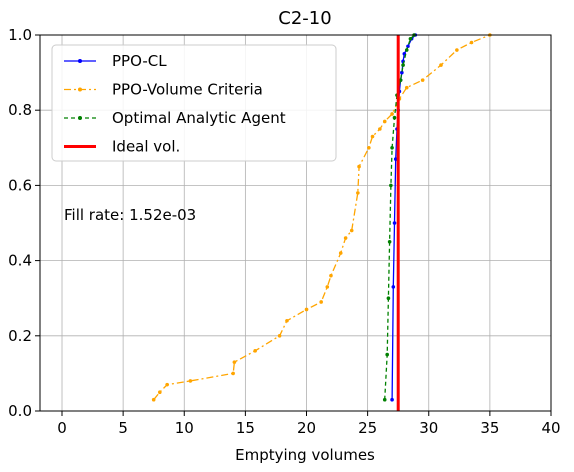  I want to click on legend-item-ppo-cl: PPO-CL, so click(115, 61).